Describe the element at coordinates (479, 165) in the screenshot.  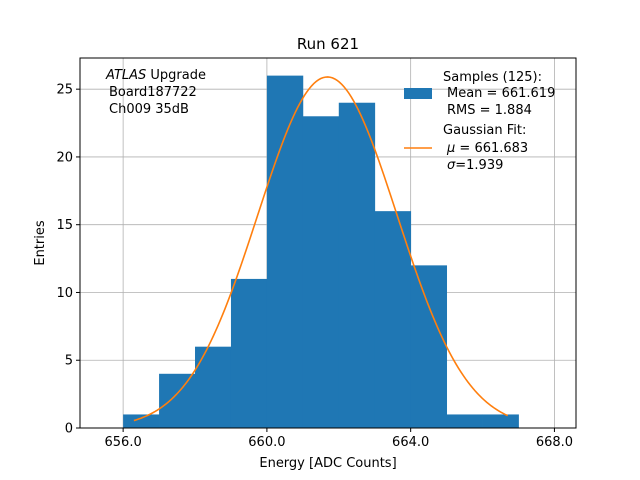
I see `sigma-value: =1.939` at that location.